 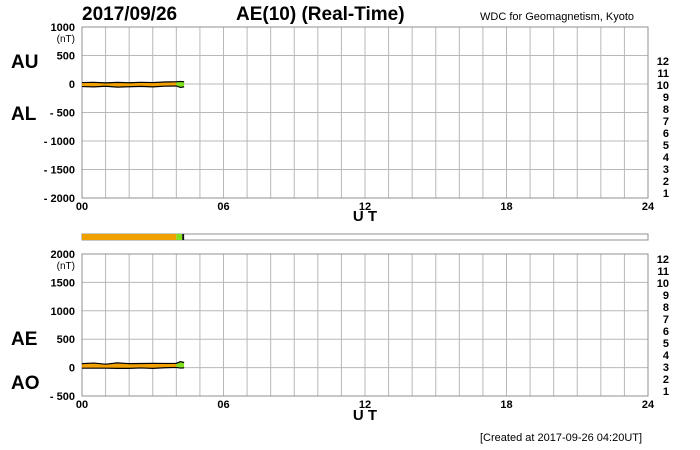 I want to click on au-al-panel-y-tick-label: 1000, so click(x=63, y=28).